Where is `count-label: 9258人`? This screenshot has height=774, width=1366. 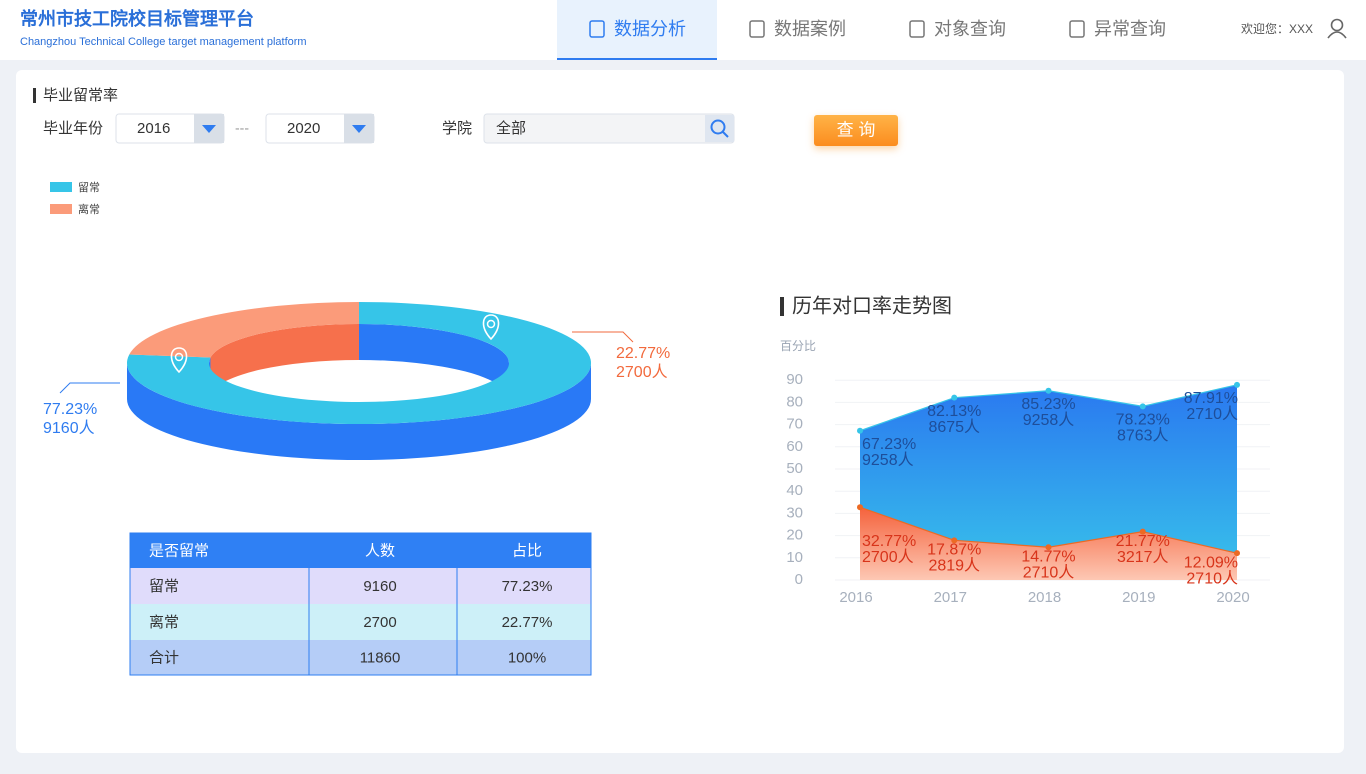 count-label: 9258人 is located at coordinates (888, 460).